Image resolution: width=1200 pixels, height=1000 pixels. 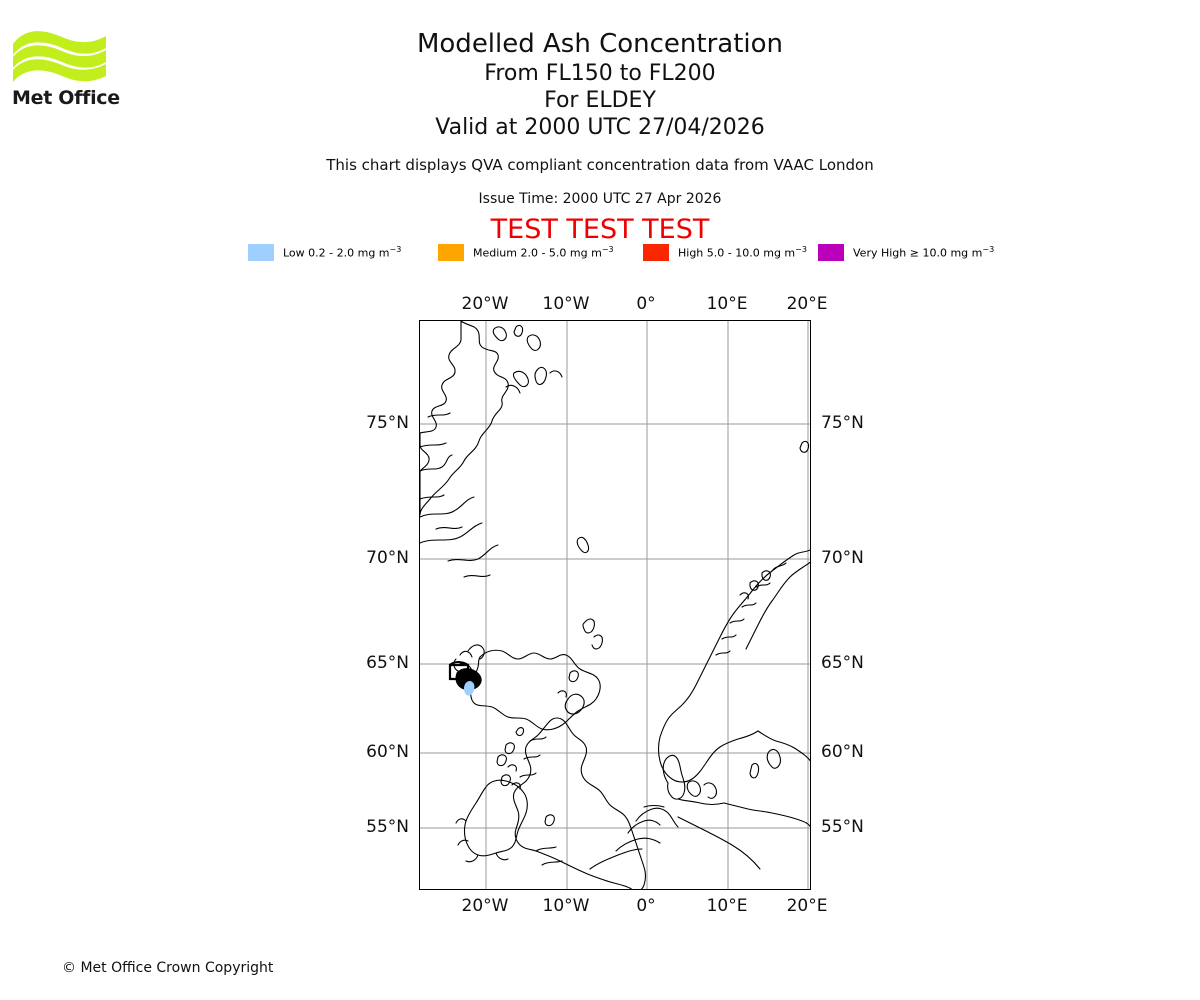 I want to click on met-office-waves-icon, so click(x=59, y=56).